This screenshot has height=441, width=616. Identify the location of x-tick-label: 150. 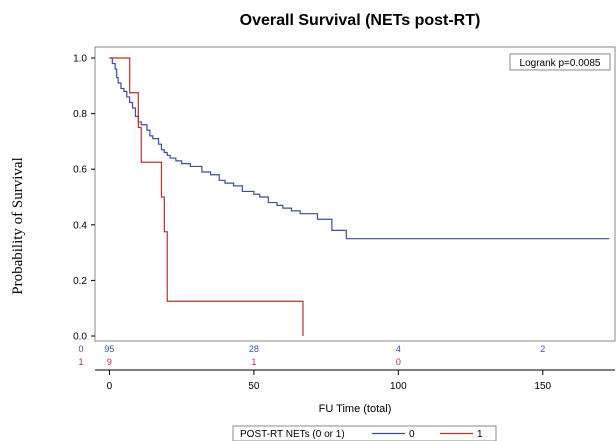
(542, 386).